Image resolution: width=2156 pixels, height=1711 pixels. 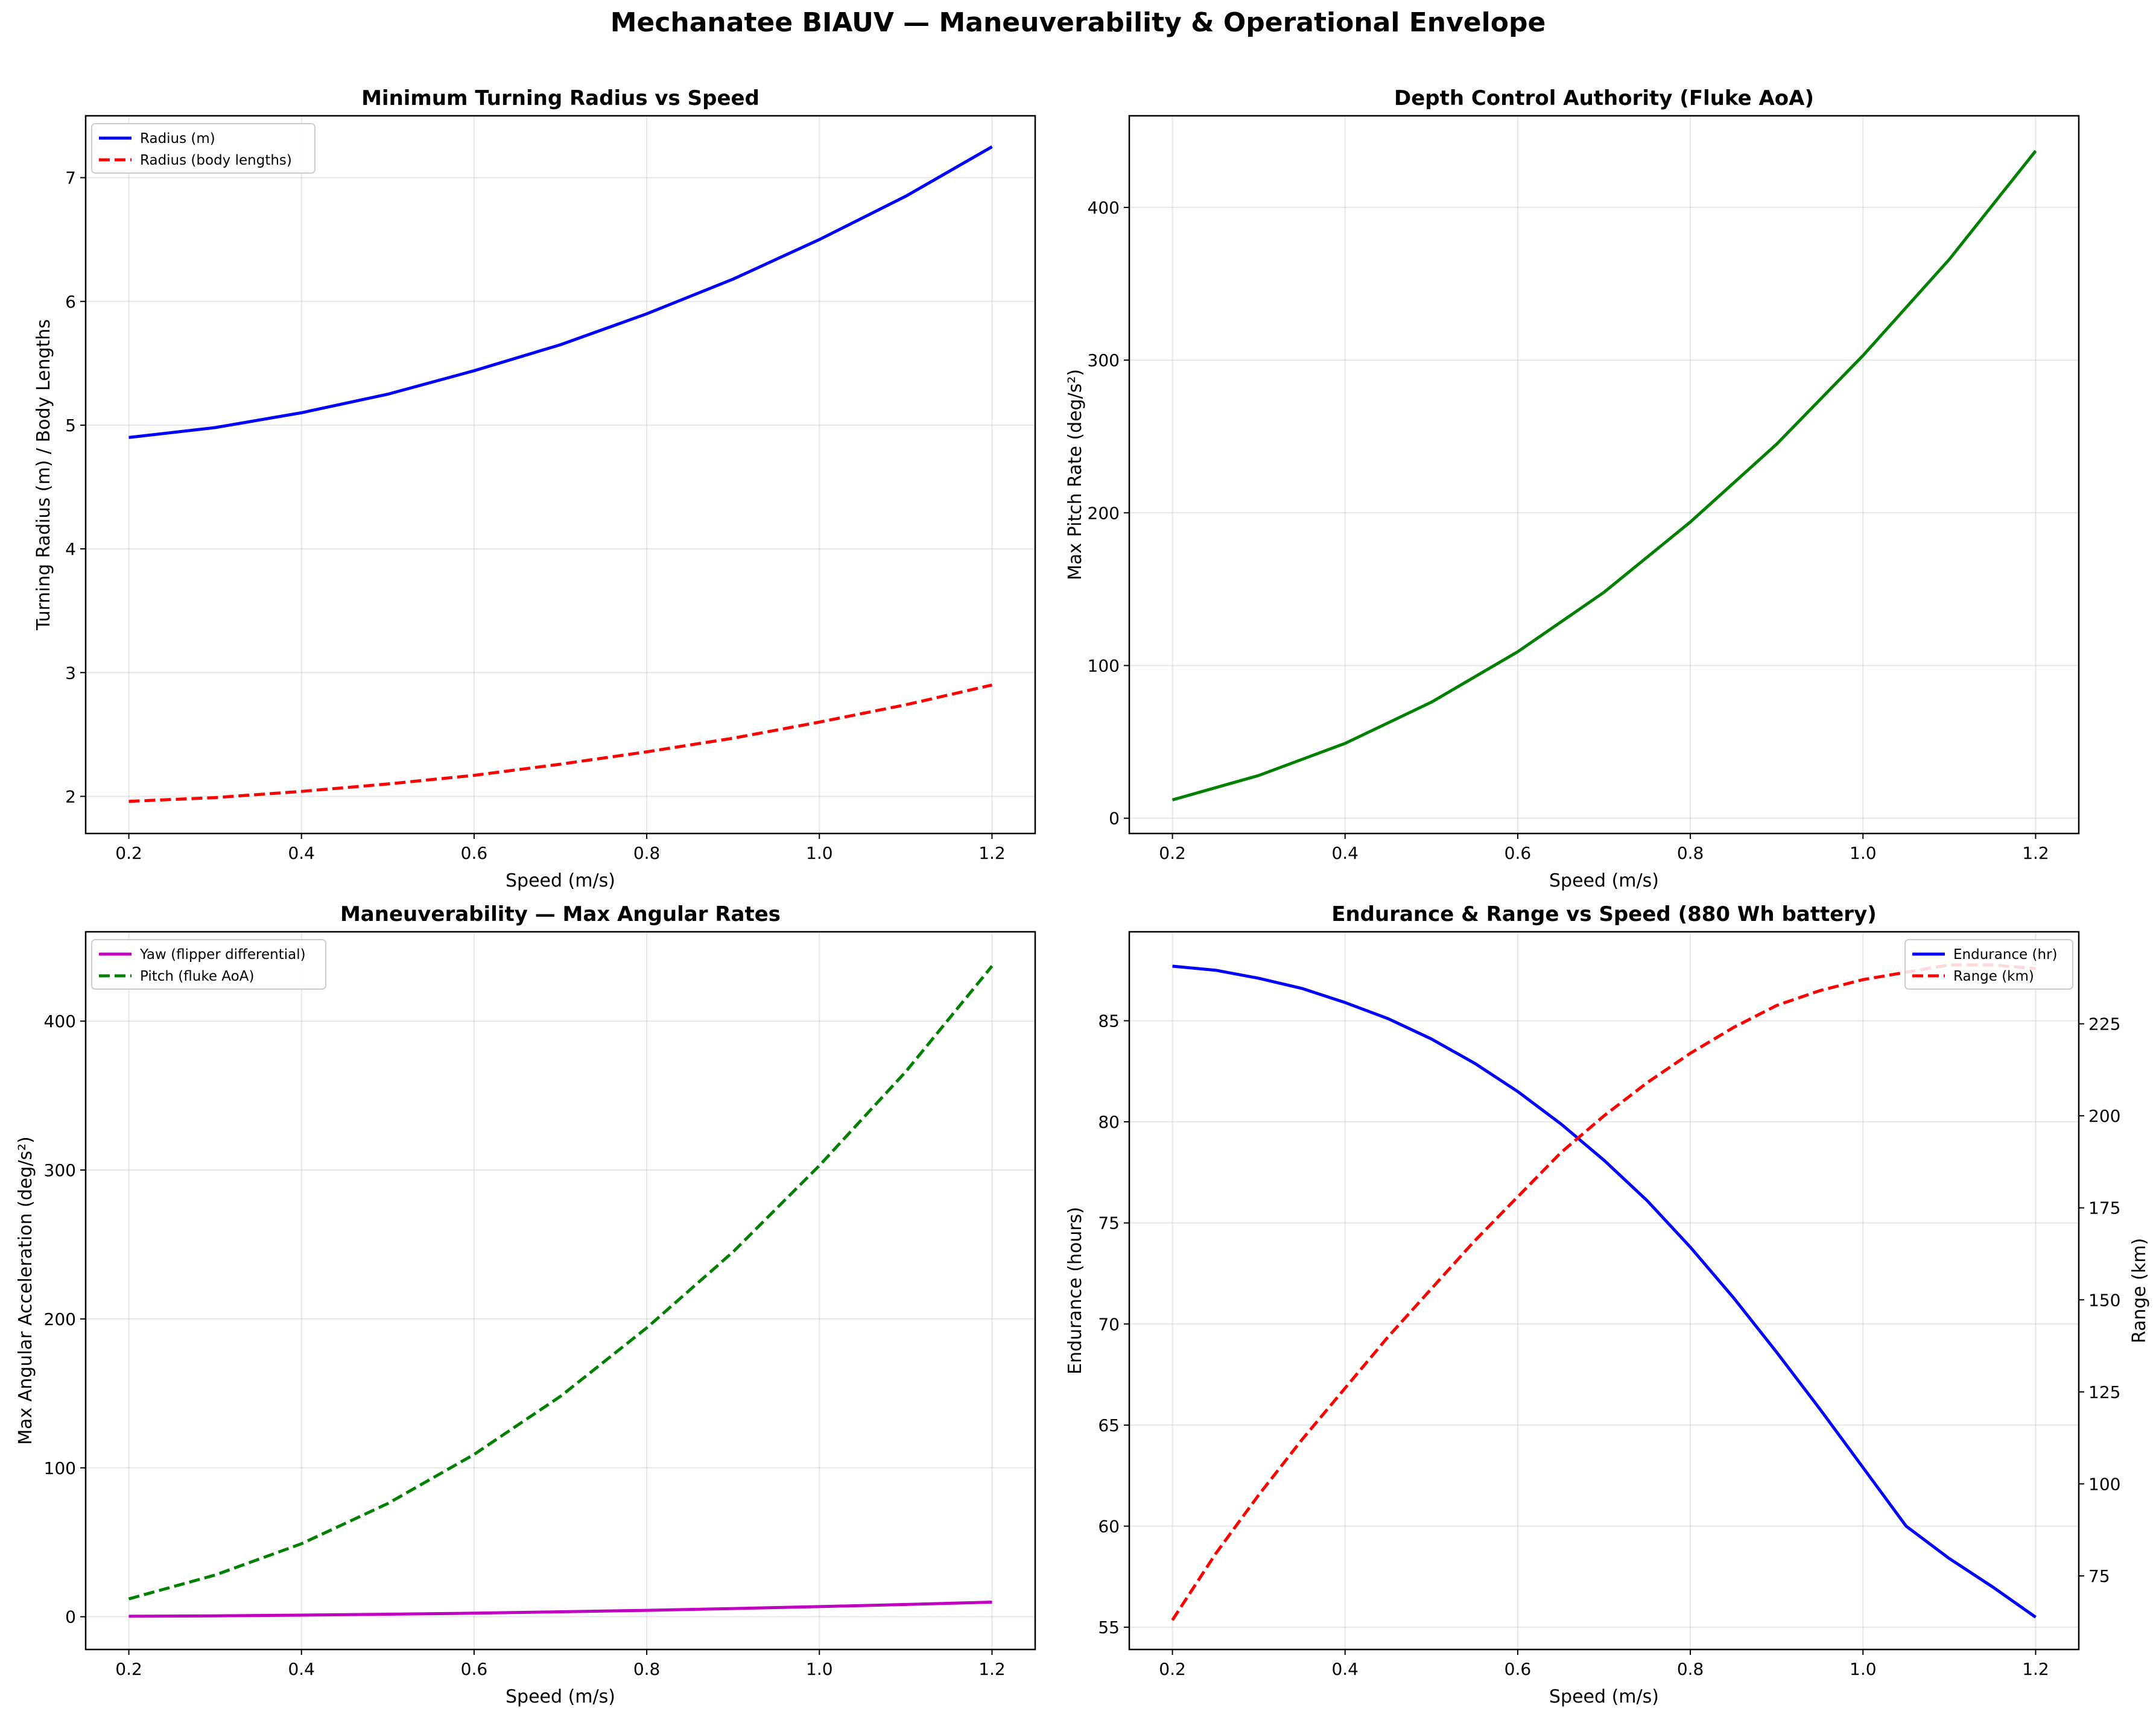 I want to click on y-tick-label: 70, so click(x=1109, y=1324).